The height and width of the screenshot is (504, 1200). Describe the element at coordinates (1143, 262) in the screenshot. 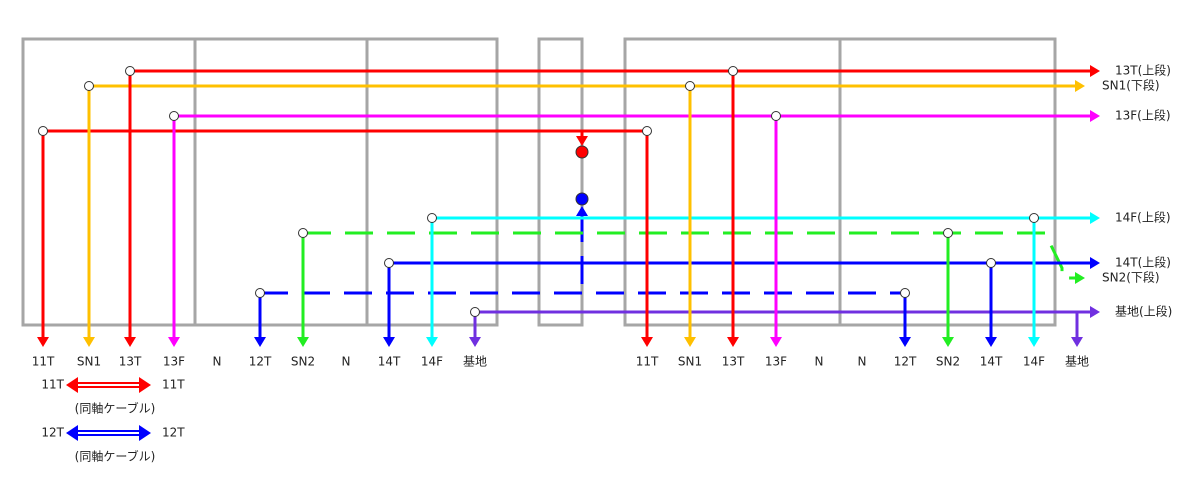

I see `line-label: 14T(上段)` at that location.